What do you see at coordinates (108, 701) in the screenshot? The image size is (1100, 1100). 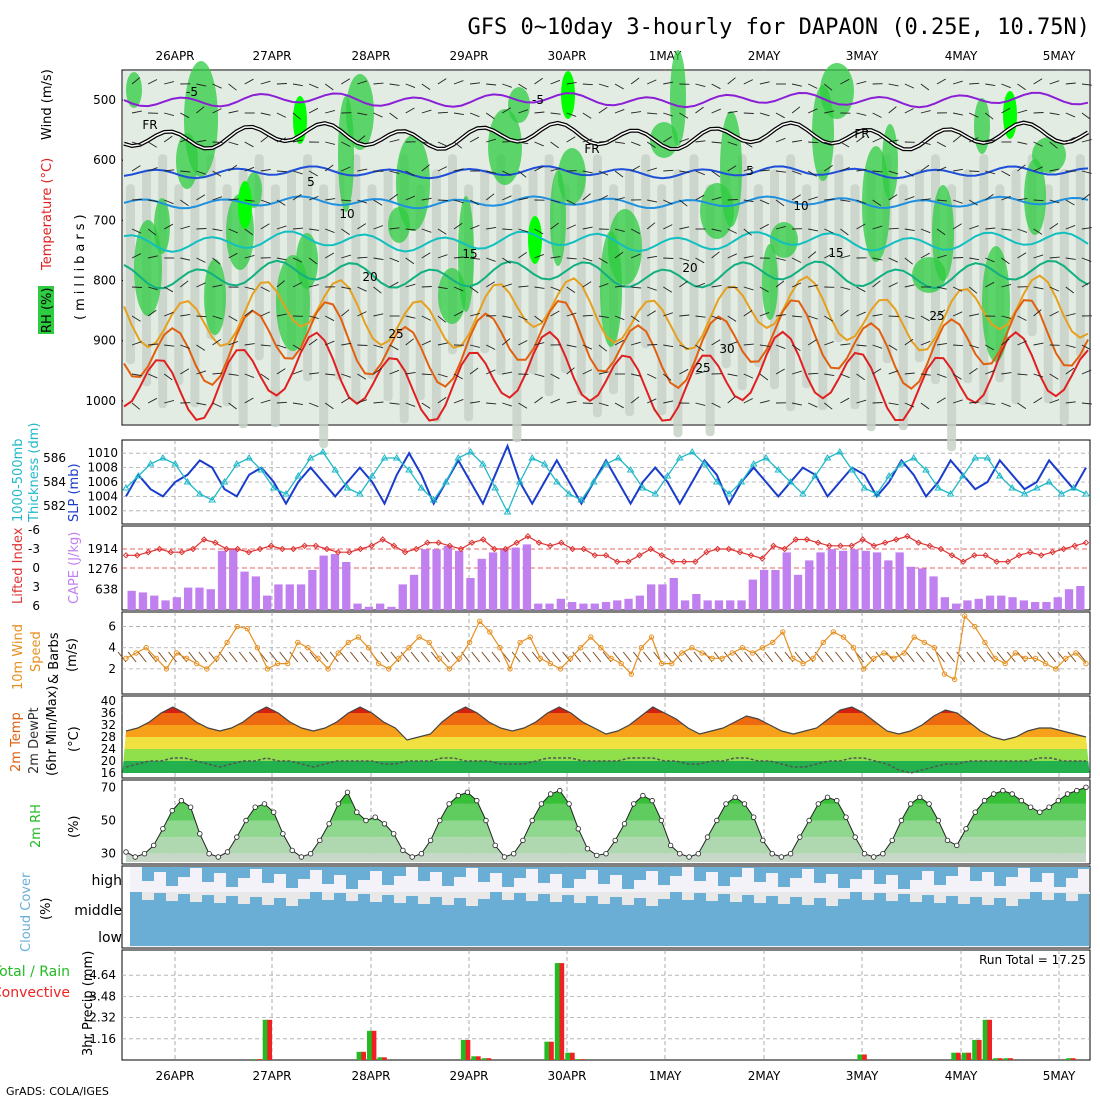 I see `temp-tick: 40` at bounding box center [108, 701].